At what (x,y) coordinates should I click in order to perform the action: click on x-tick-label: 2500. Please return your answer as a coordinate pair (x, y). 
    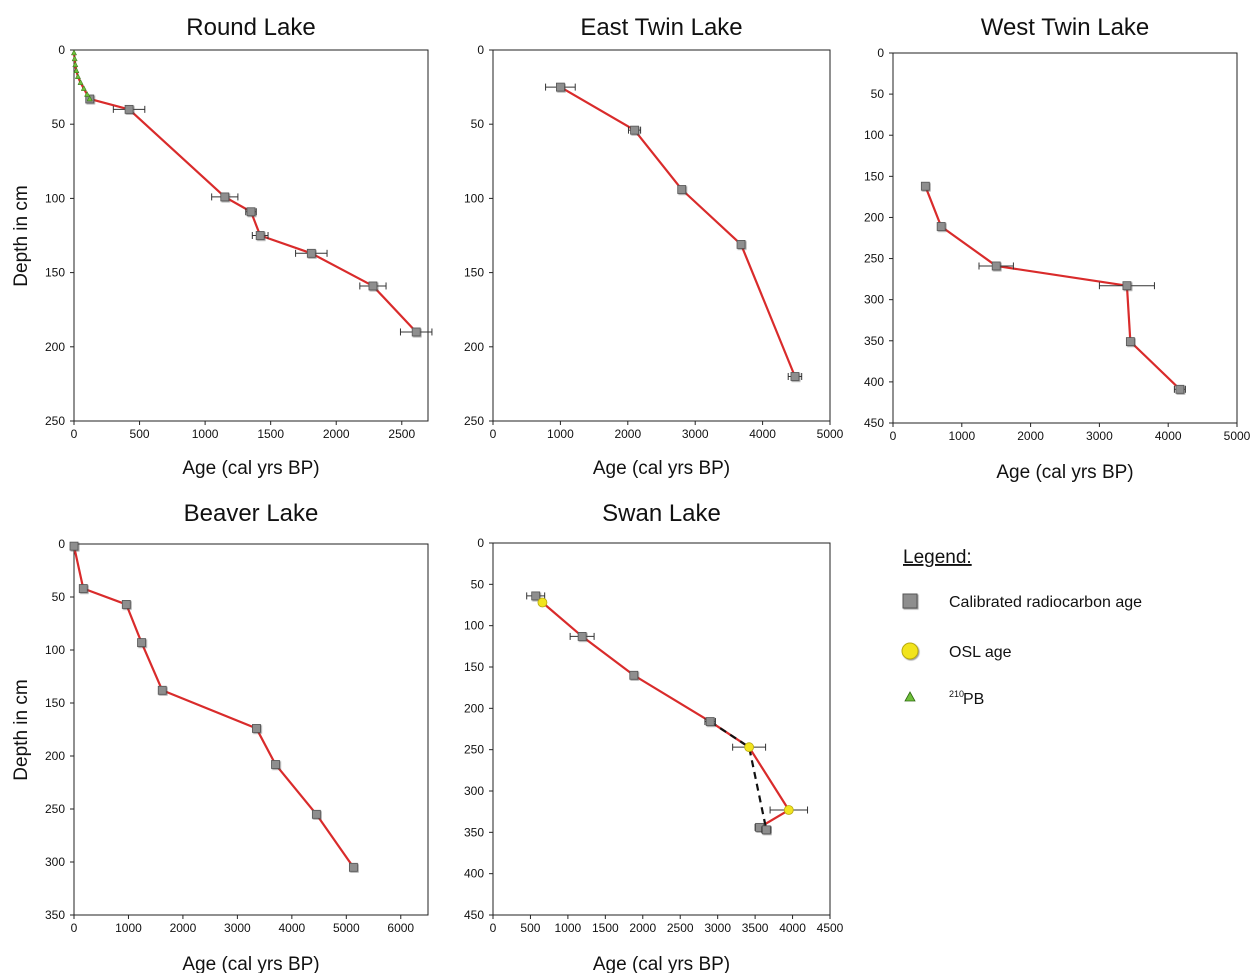
    Looking at the image, I should click on (401, 434).